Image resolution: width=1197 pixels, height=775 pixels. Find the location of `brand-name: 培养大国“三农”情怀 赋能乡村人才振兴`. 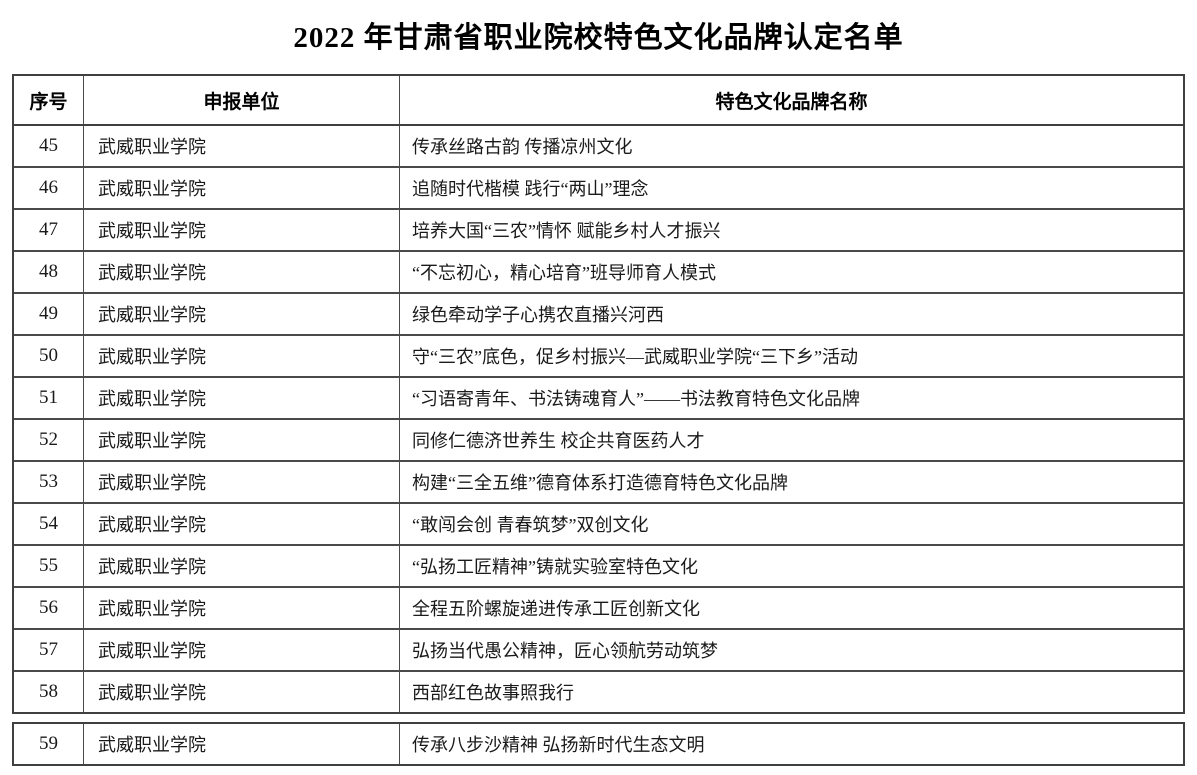

brand-name: 培养大国“三农”情怀 赋能乡村人才振兴 is located at coordinates (791, 230).